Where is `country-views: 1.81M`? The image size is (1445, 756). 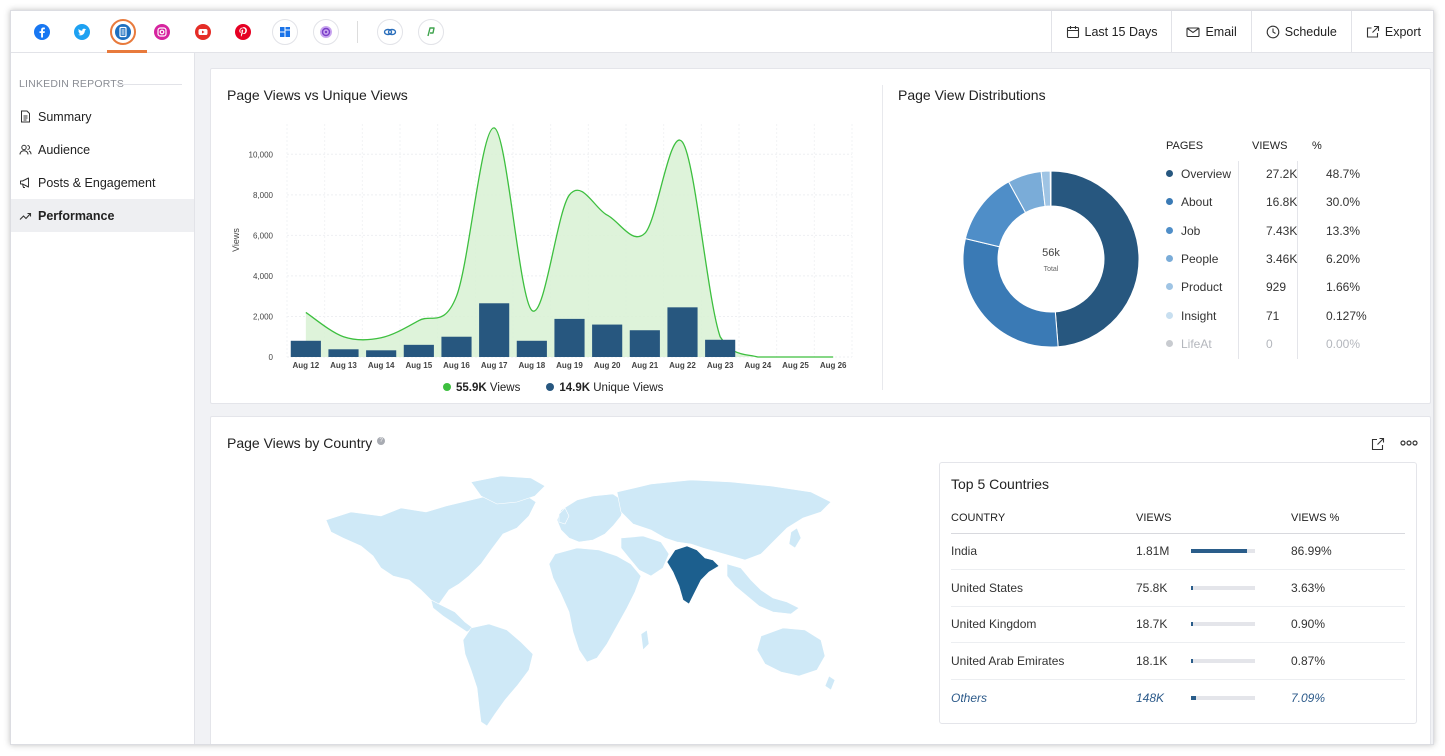 country-views: 1.81M is located at coordinates (1163, 551).